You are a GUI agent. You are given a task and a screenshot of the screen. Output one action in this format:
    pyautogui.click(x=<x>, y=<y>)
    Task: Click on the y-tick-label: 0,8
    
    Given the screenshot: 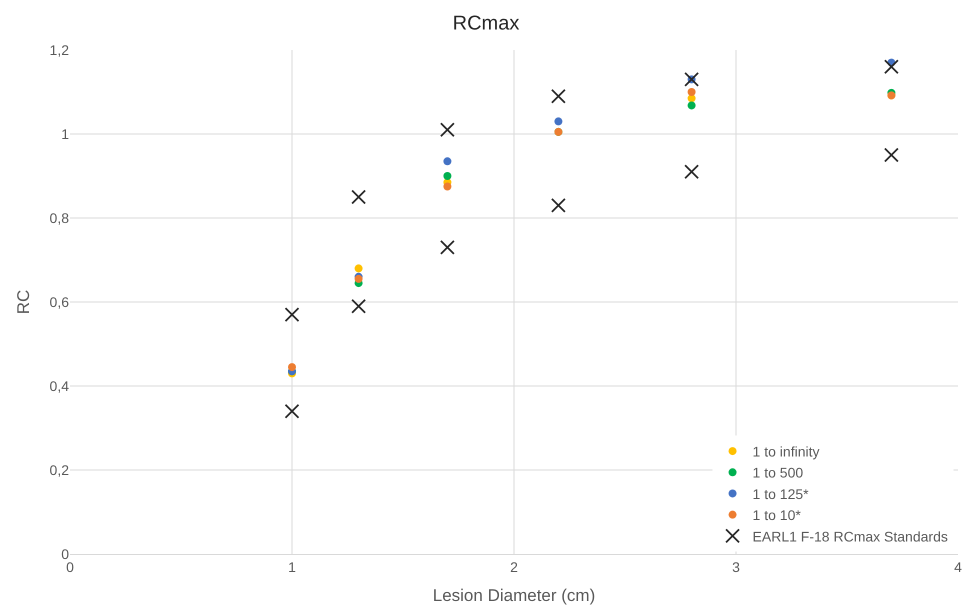 What is the action you would take?
    pyautogui.click(x=60, y=218)
    